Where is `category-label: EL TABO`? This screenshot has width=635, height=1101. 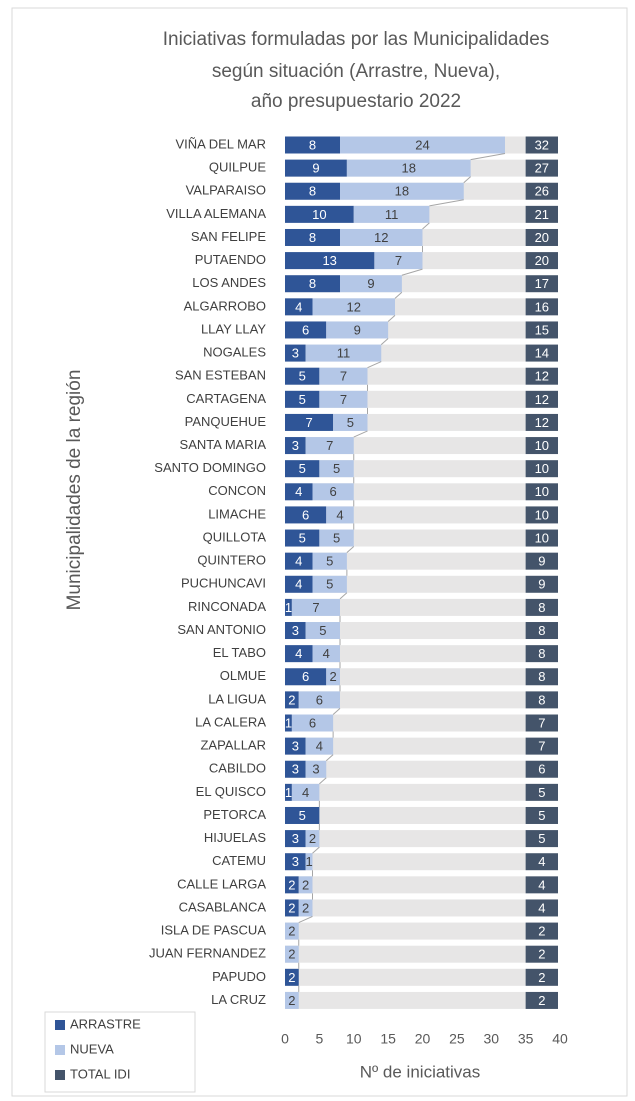 category-label: EL TABO is located at coordinates (239, 652).